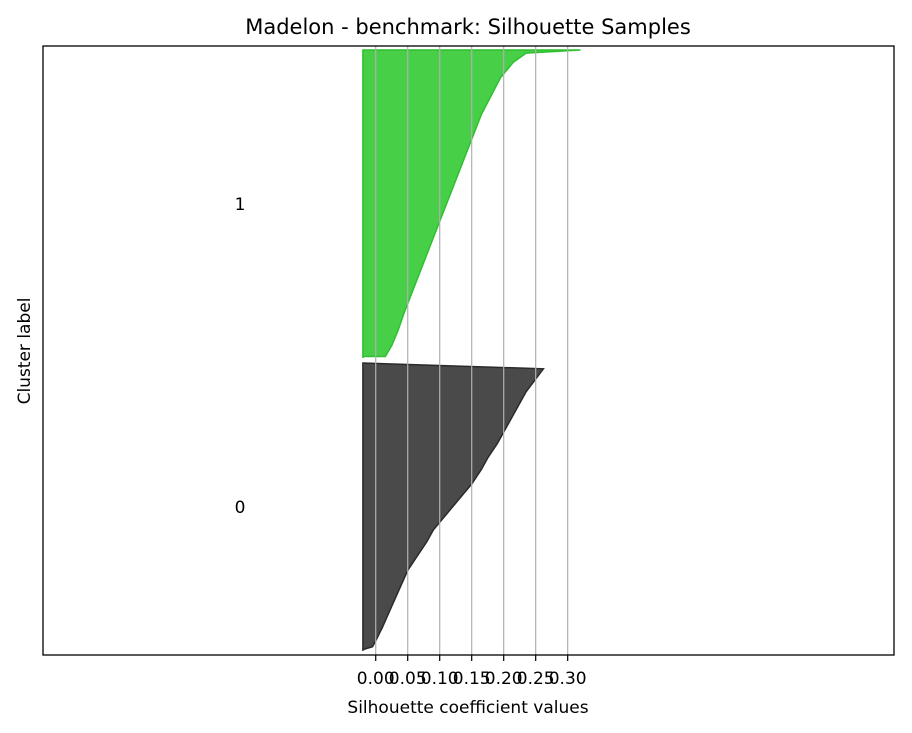 This screenshot has width=912, height=733. I want to click on cluster-label-1: 1, so click(240, 205).